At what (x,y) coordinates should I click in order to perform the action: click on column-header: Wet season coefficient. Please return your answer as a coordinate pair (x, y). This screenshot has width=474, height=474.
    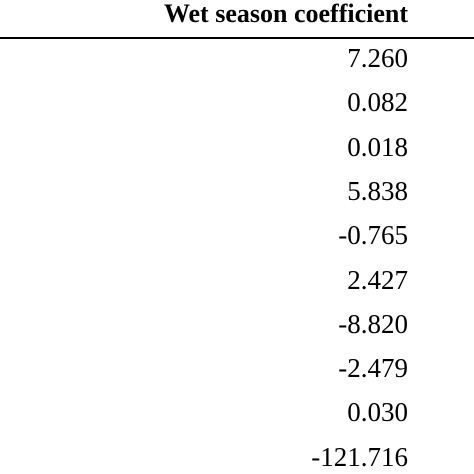
    Looking at the image, I should click on (285, 14).